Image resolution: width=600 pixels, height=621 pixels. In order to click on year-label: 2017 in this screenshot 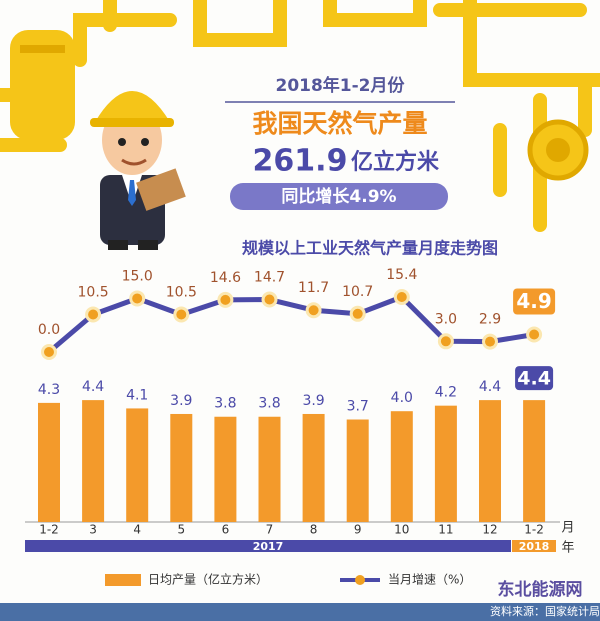, I will do `click(268, 546)`.